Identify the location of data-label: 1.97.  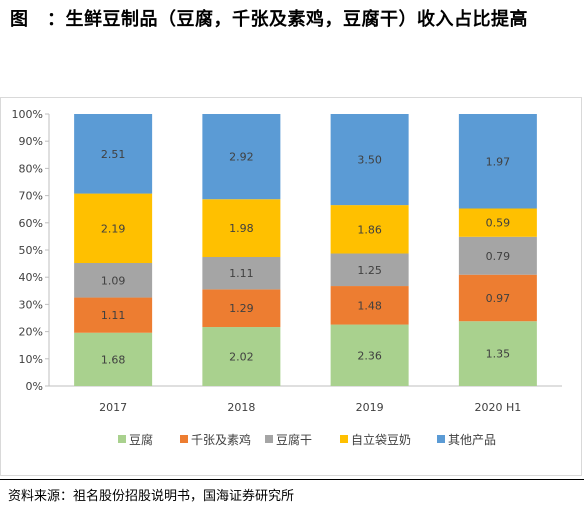
(498, 161).